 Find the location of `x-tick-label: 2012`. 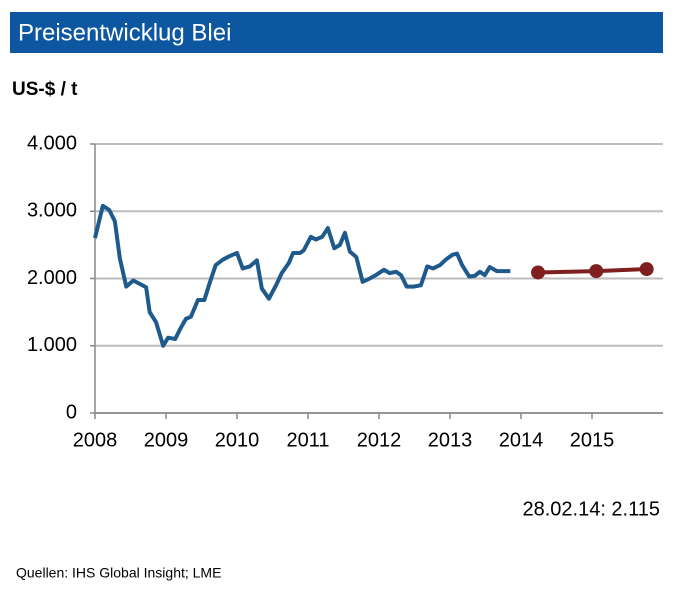

x-tick-label: 2012 is located at coordinates (379, 440).